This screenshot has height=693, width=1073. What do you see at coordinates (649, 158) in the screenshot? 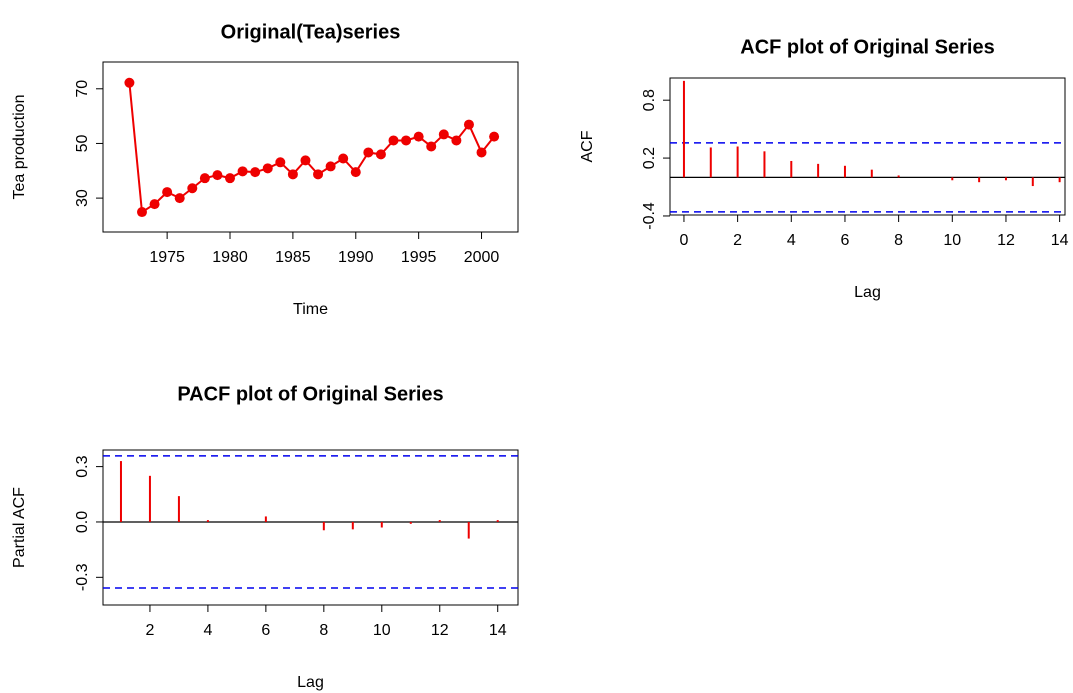
I see `y-tick-label: 0.2` at bounding box center [649, 158].